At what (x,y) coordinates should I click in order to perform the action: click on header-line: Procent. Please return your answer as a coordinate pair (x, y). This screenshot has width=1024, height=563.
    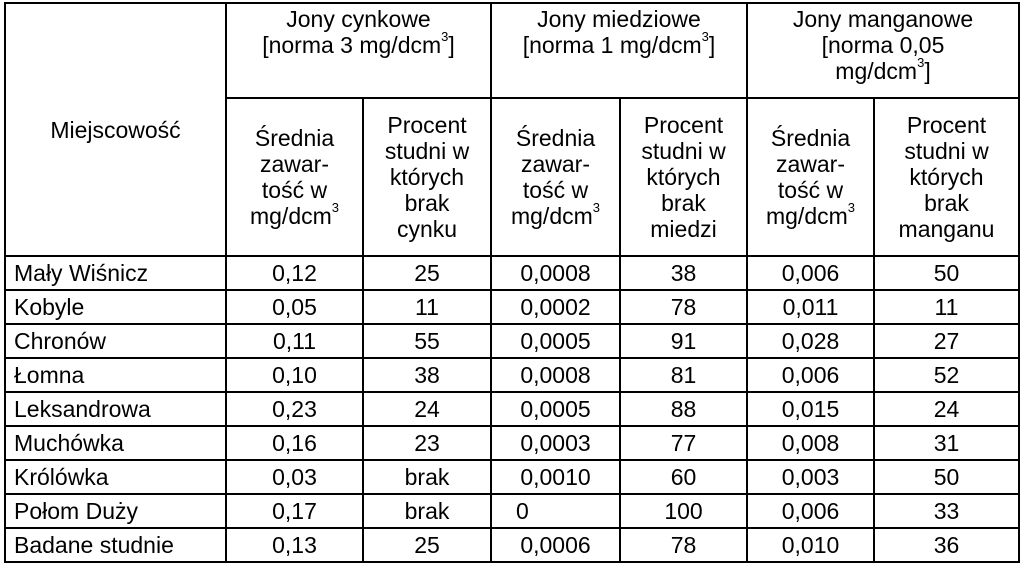
    Looking at the image, I should click on (427, 125).